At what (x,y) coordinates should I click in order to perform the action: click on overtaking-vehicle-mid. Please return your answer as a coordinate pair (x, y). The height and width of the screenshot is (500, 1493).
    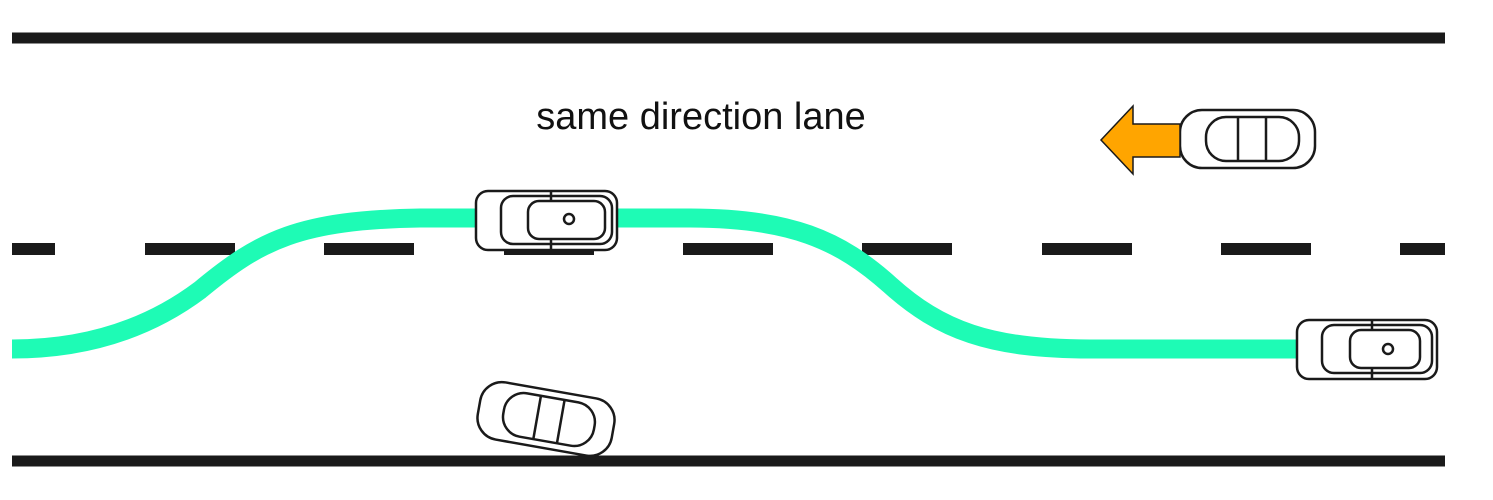
    Looking at the image, I should click on (546, 220).